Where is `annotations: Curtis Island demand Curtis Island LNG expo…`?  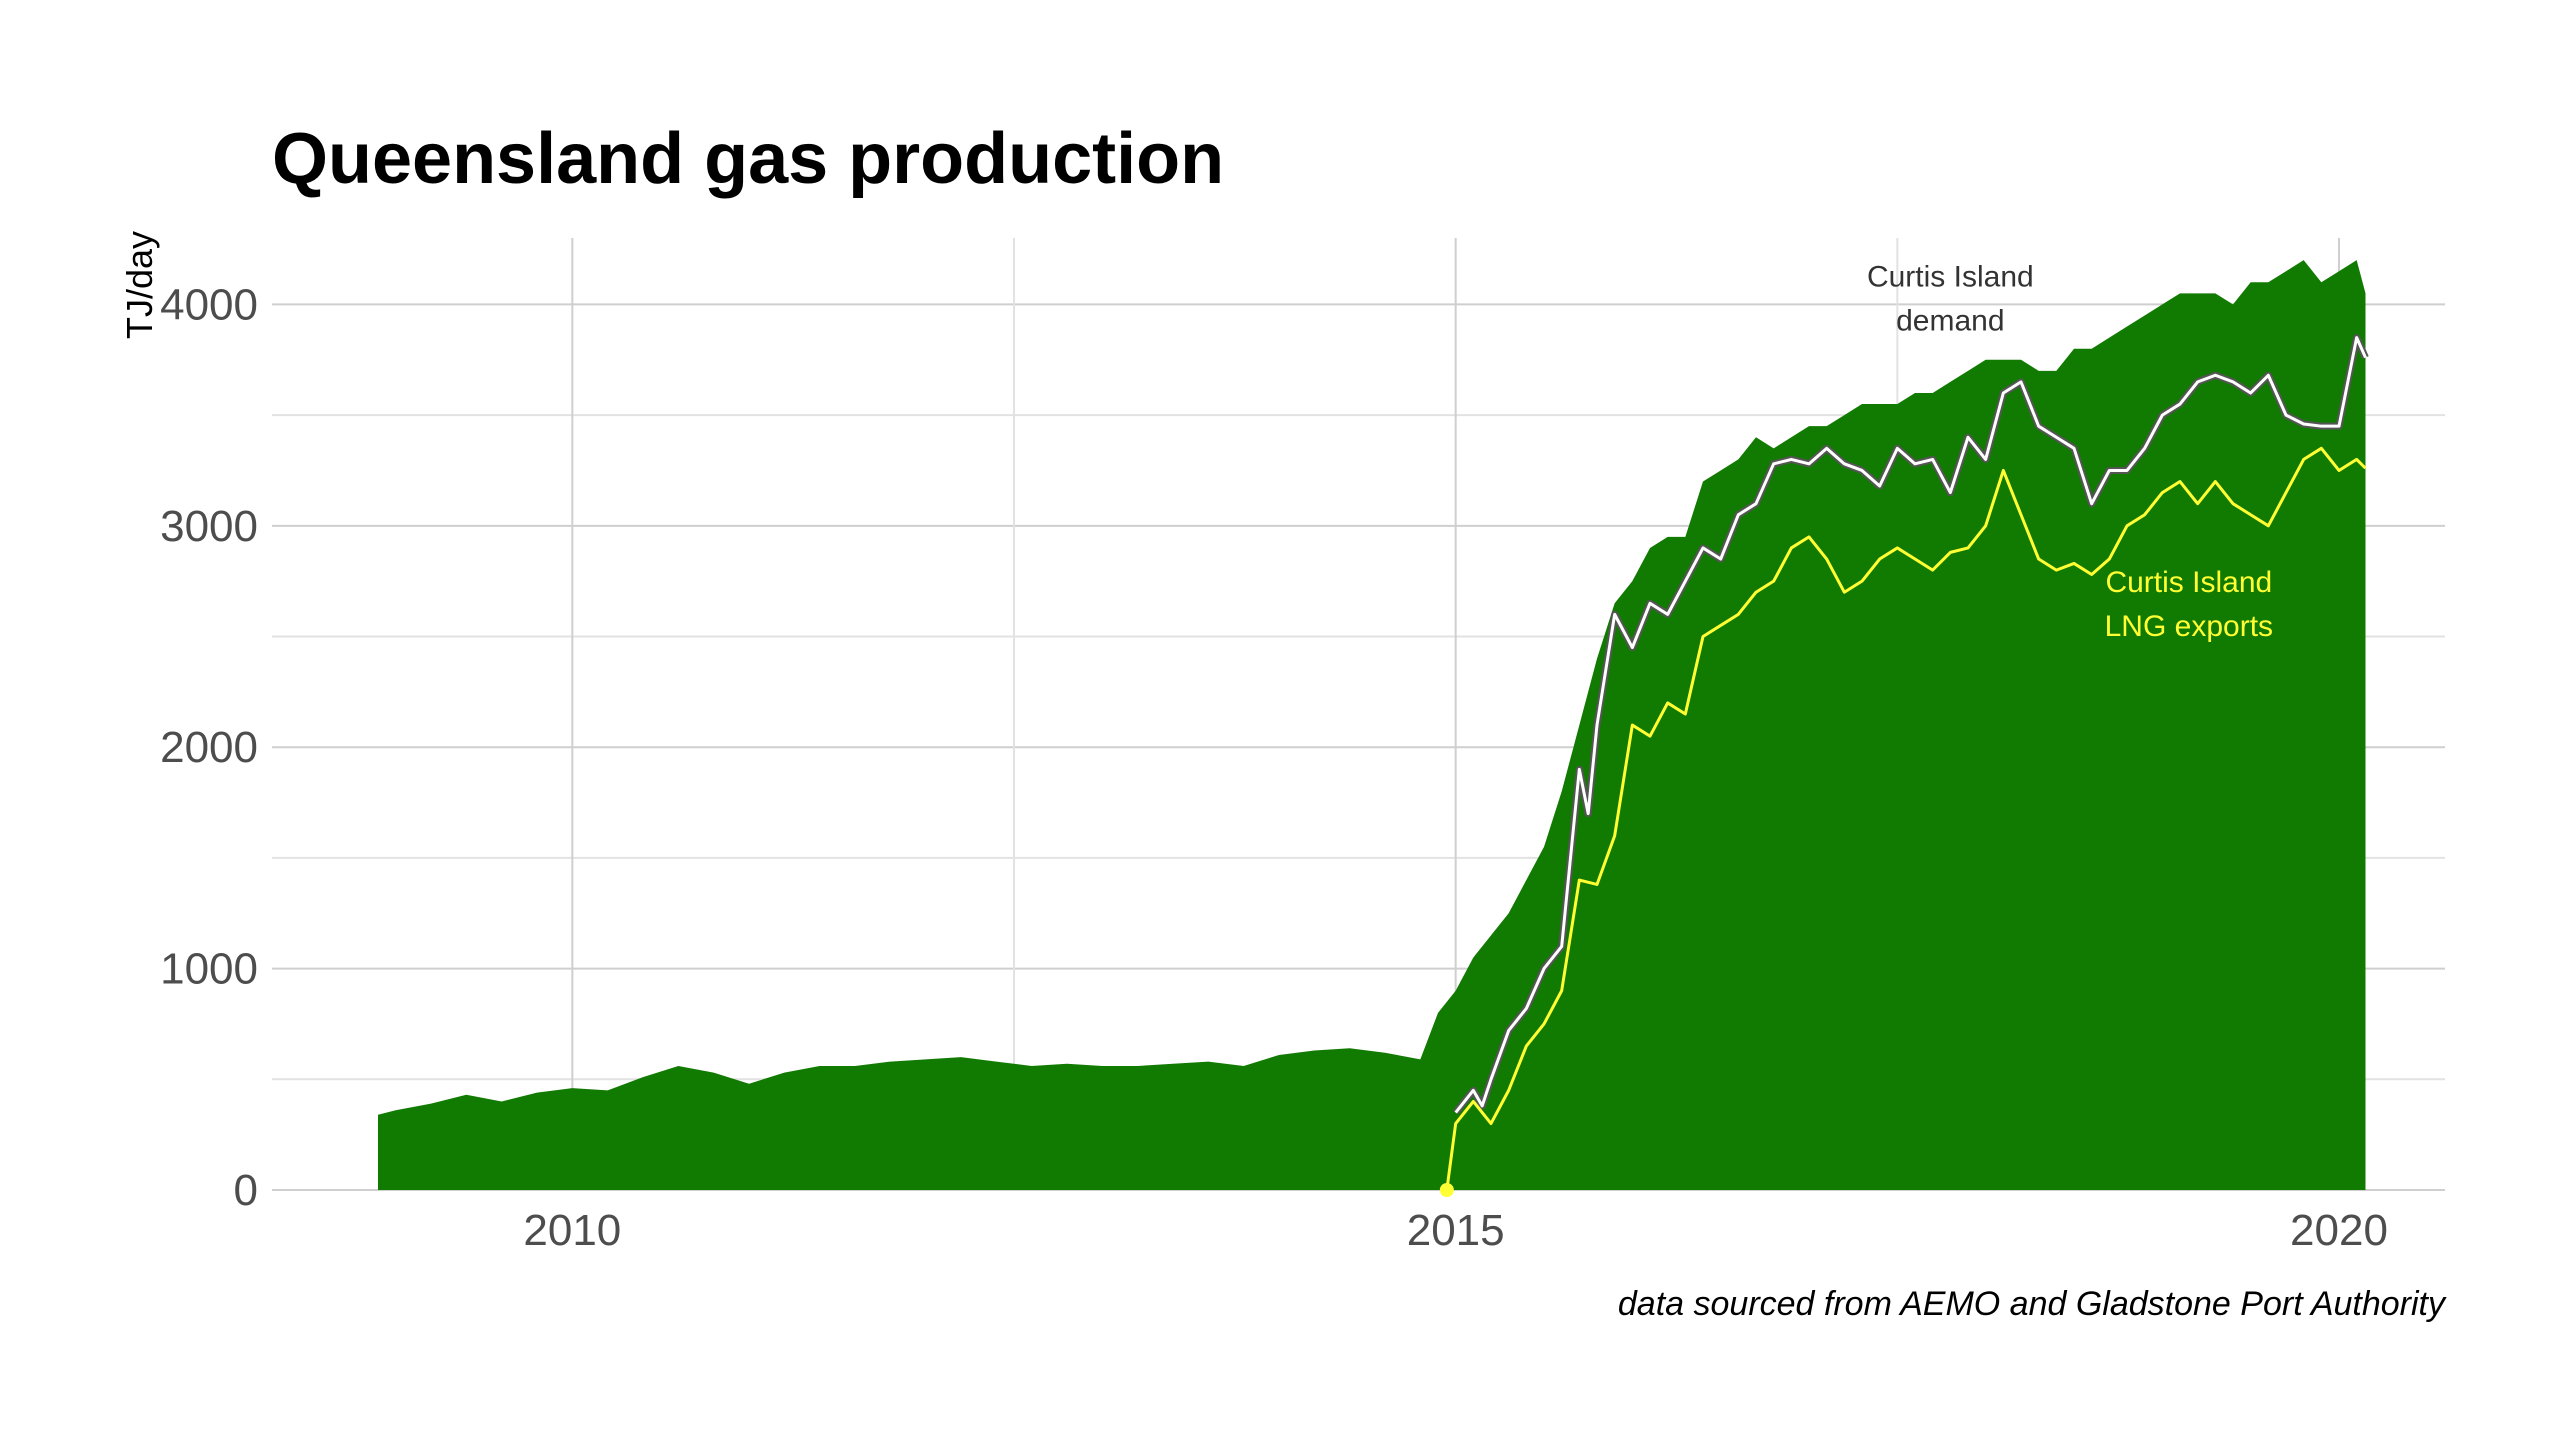 annotations: Curtis Island demand Curtis Island LNG expo… is located at coordinates (2070, 452).